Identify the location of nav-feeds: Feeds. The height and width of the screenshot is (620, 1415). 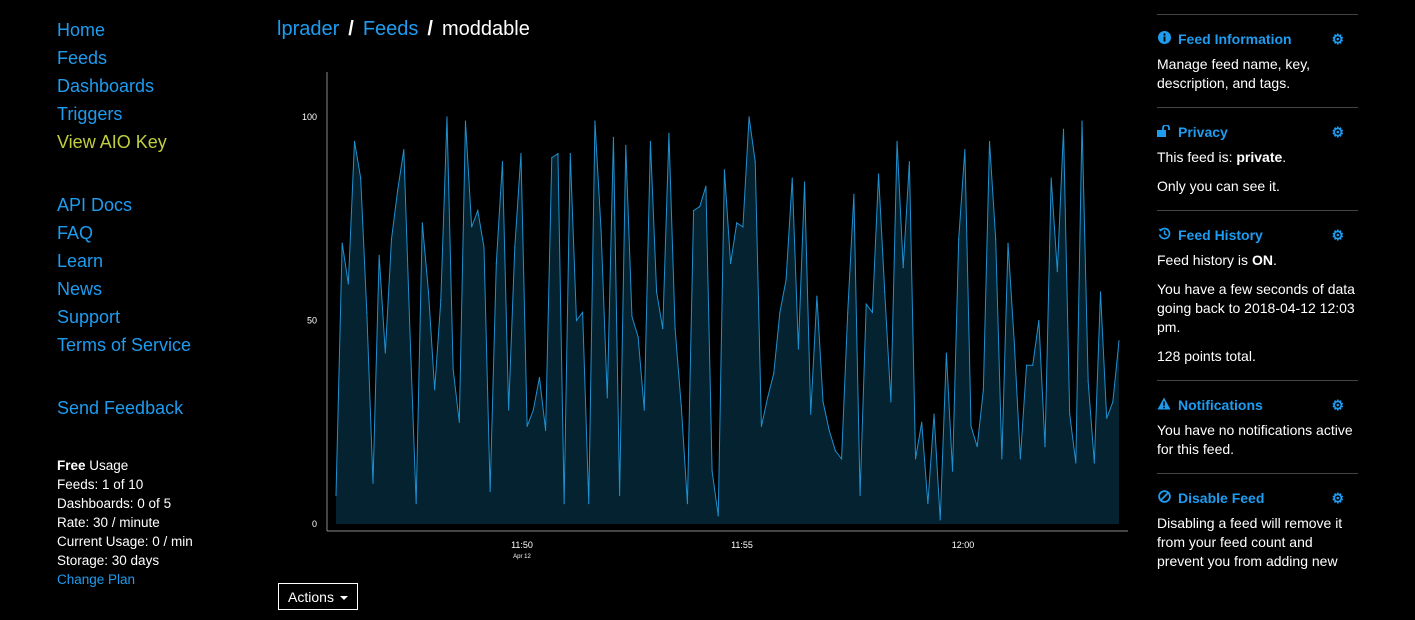
(82, 58).